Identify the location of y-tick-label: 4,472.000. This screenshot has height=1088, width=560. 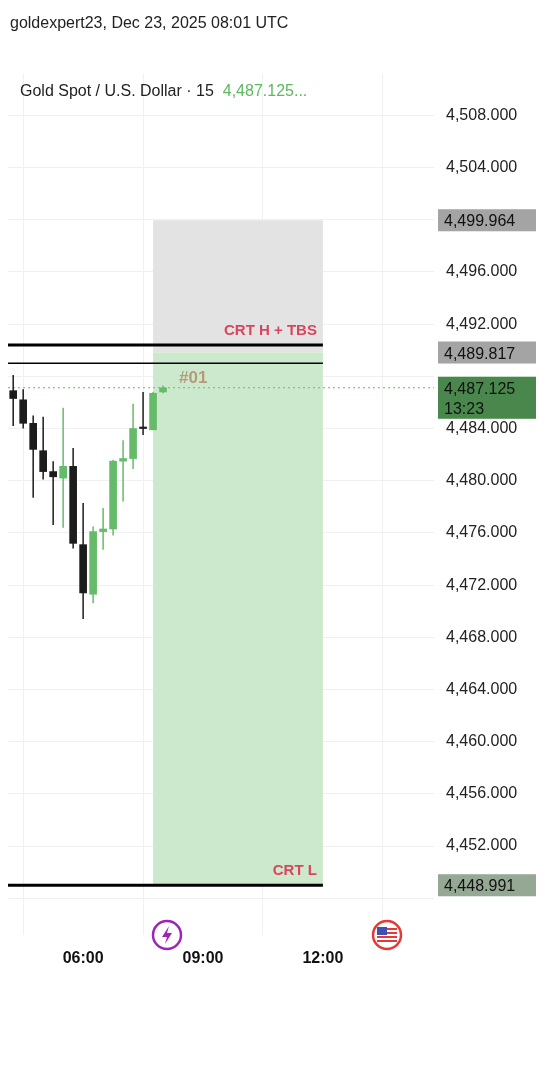
(482, 584).